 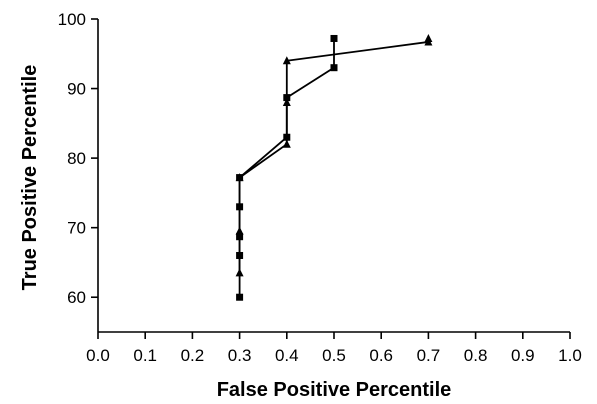 What do you see at coordinates (381, 355) in the screenshot?
I see `x-tick-label: 0.6` at bounding box center [381, 355].